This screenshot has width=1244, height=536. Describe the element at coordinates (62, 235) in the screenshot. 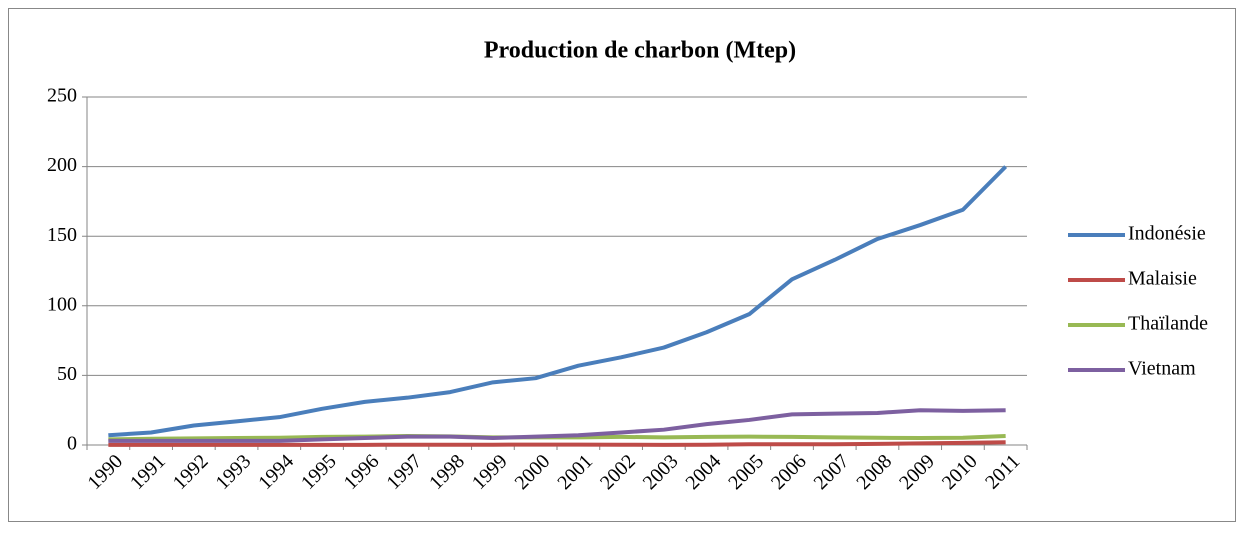

I see `y-tick-label: 150` at that location.